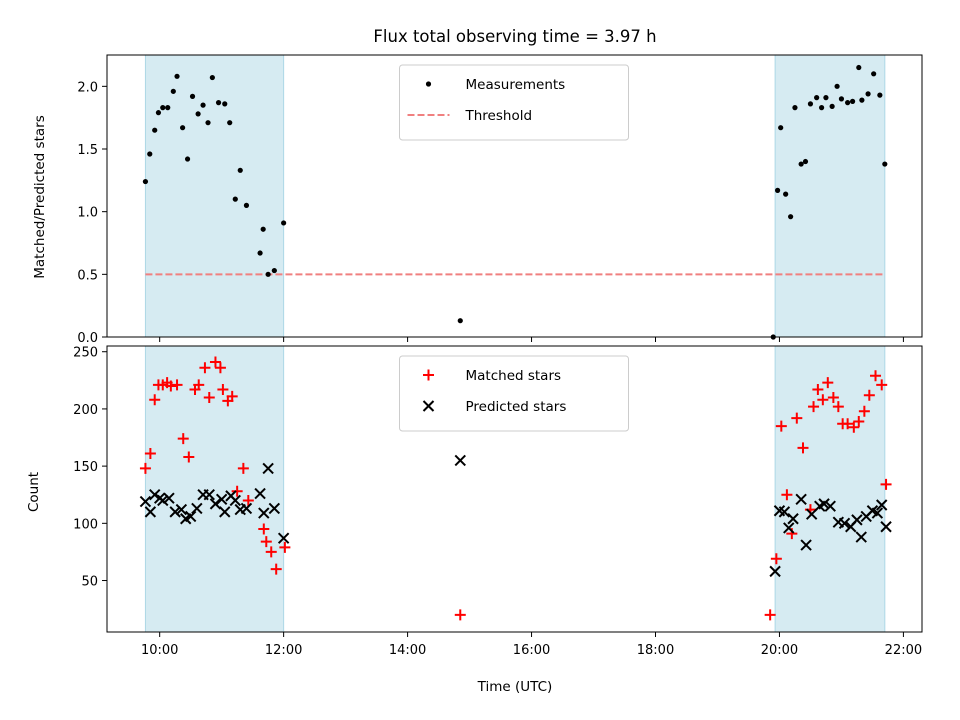  Describe the element at coordinates (87, 213) in the screenshot. I see `top-y-tick-label: 1.0` at that location.